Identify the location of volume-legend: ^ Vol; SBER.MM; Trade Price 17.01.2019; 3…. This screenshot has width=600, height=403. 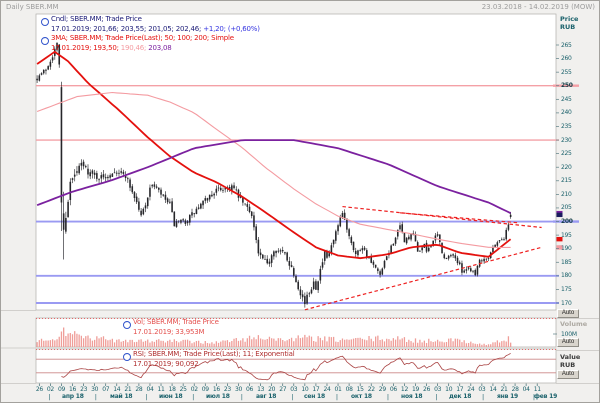
(171, 327).